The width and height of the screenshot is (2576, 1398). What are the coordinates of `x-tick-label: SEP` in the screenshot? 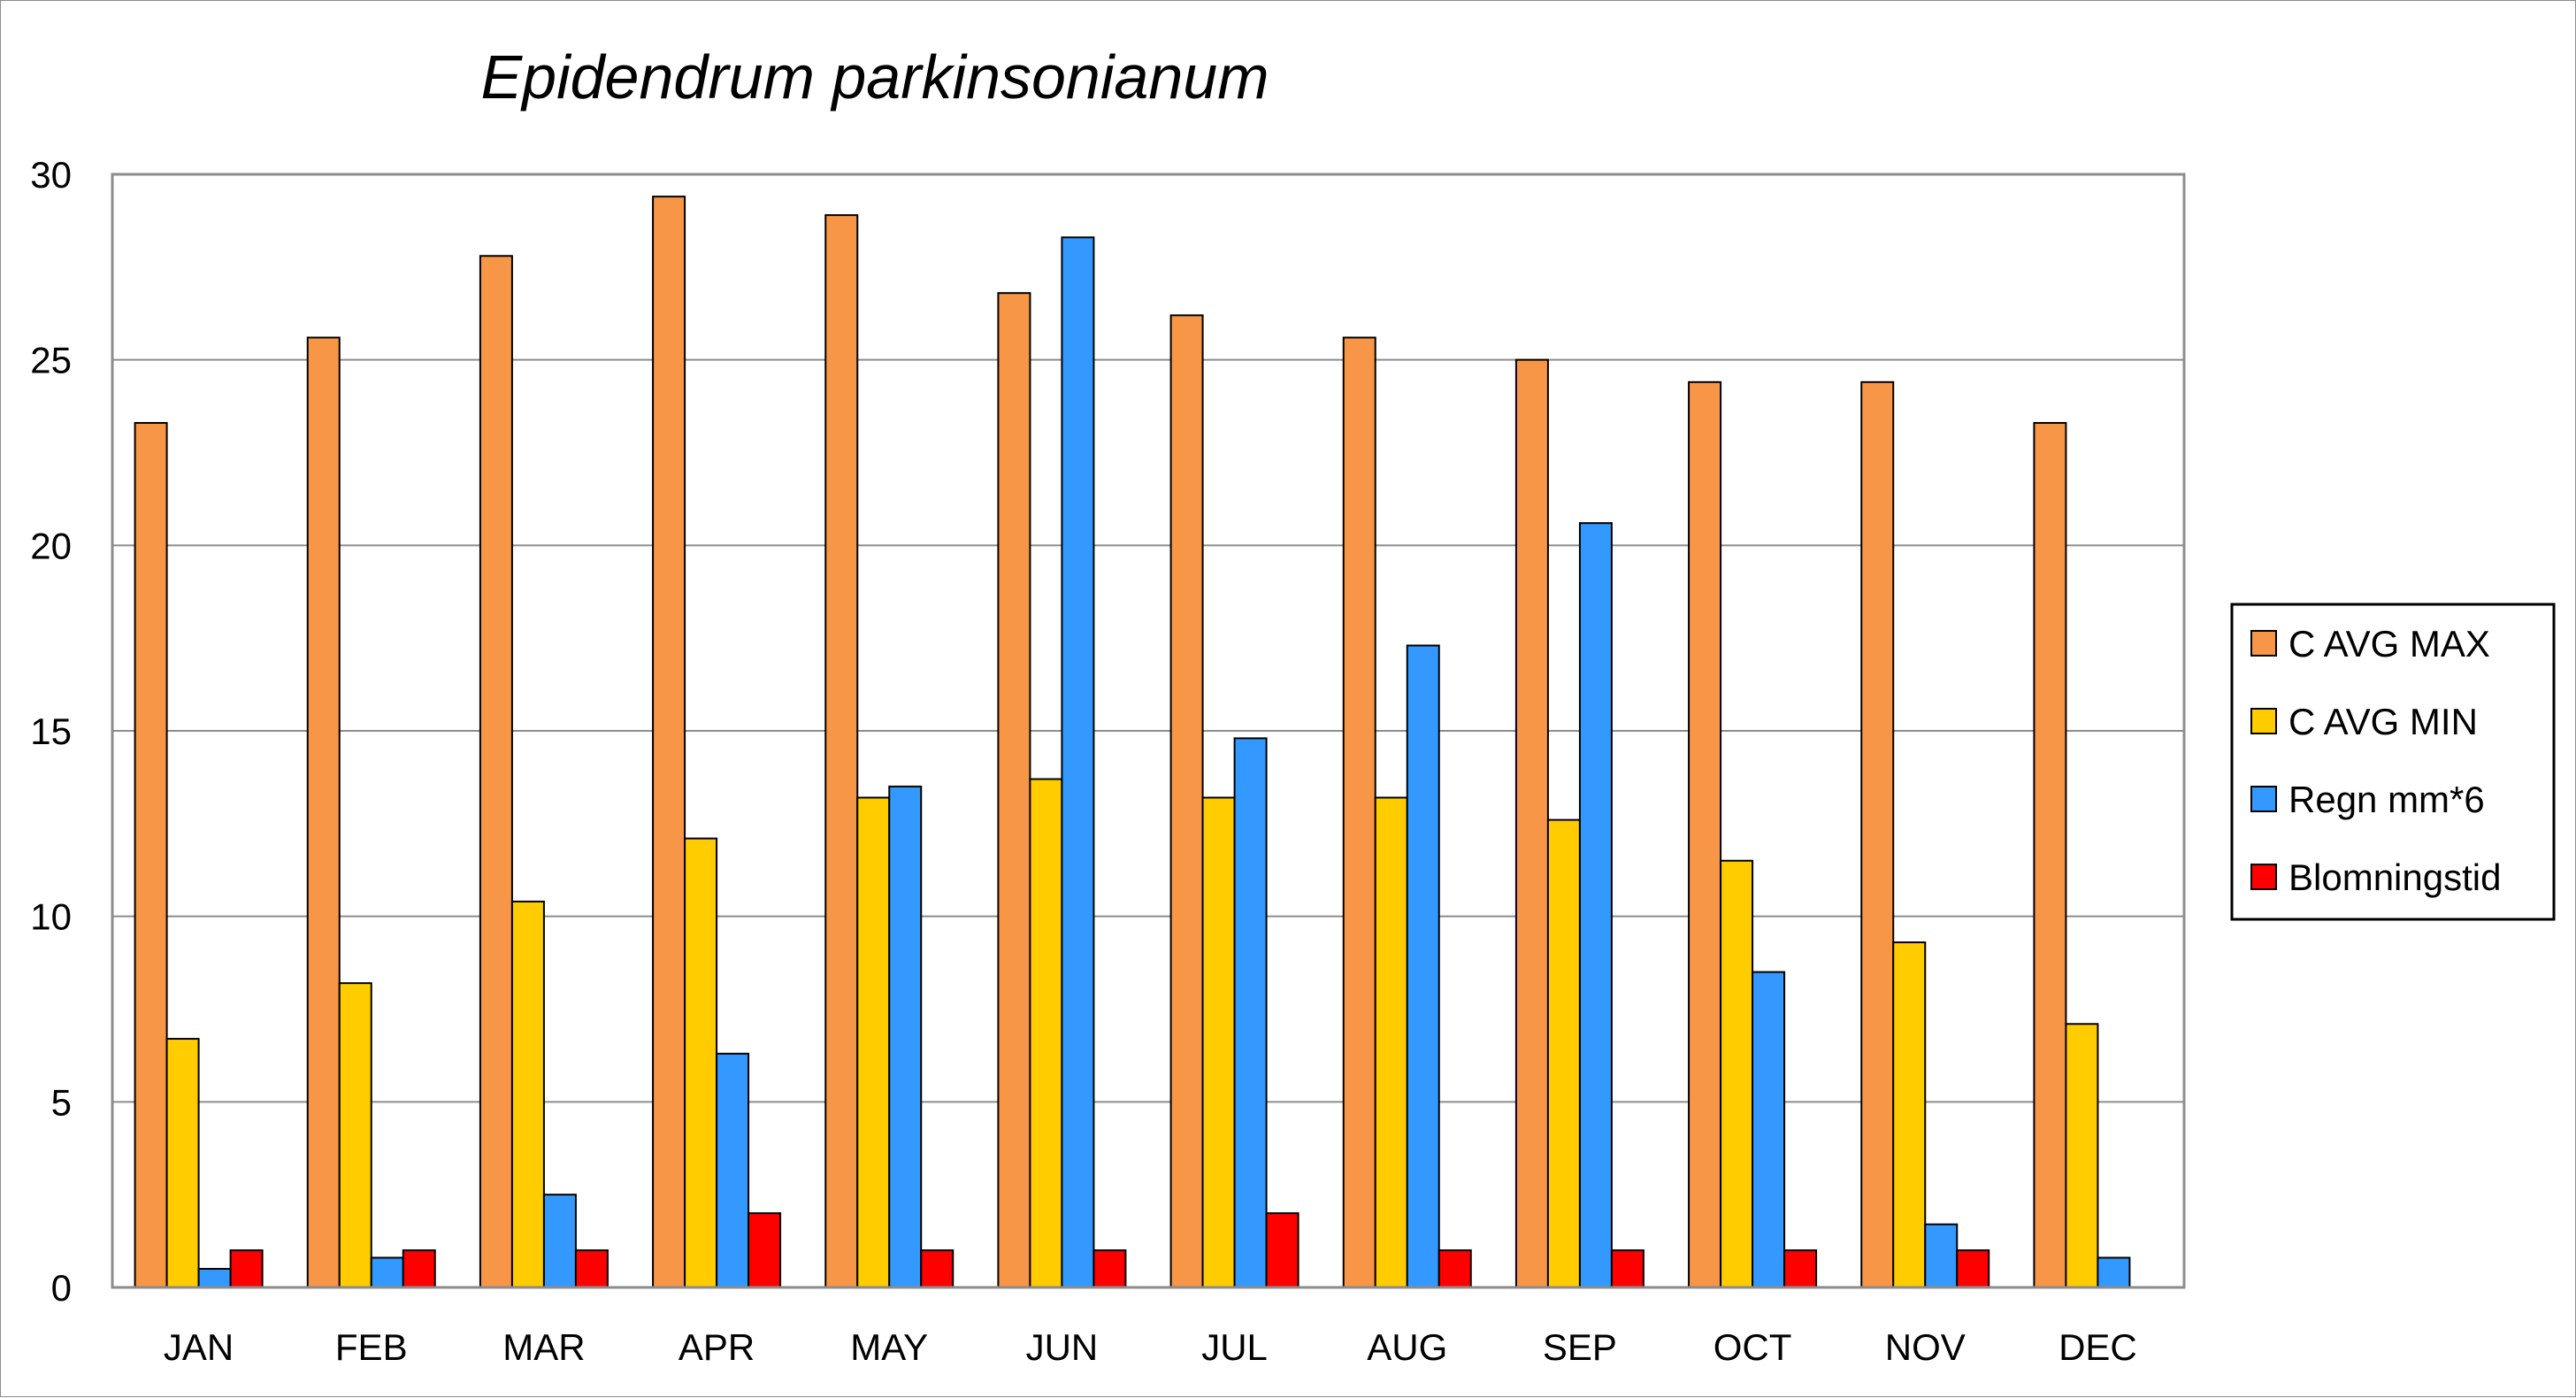 It's located at (1580, 1347).